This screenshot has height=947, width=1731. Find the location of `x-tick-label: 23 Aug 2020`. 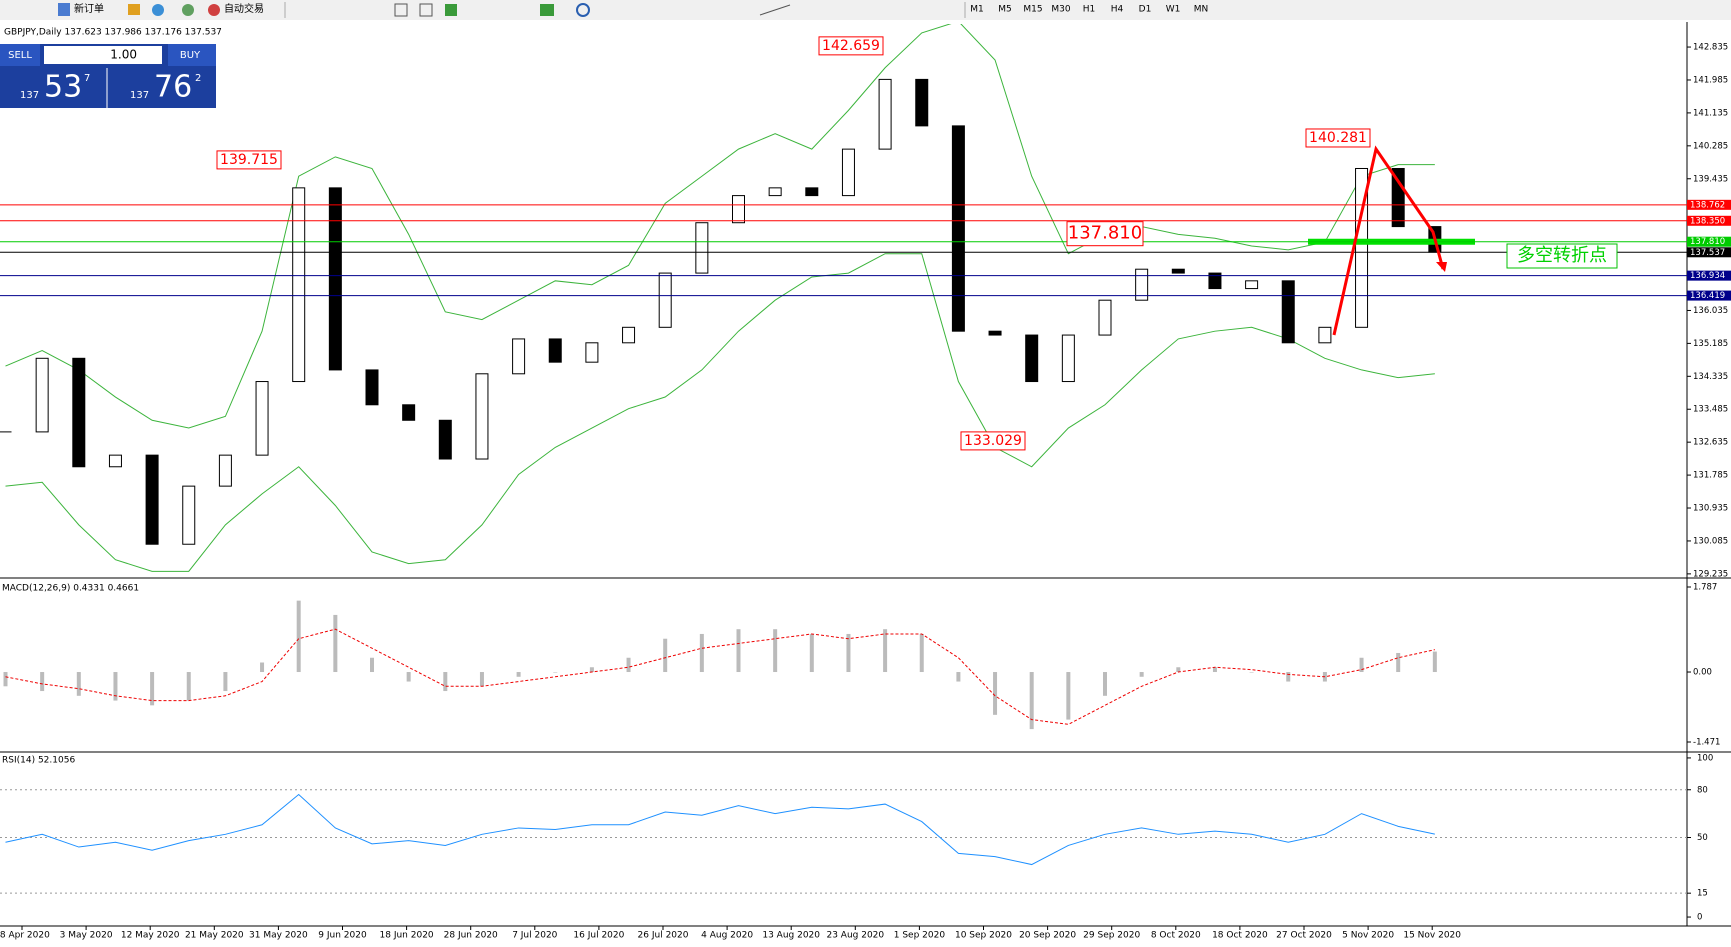

x-tick-label: 23 Aug 2020 is located at coordinates (855, 936).